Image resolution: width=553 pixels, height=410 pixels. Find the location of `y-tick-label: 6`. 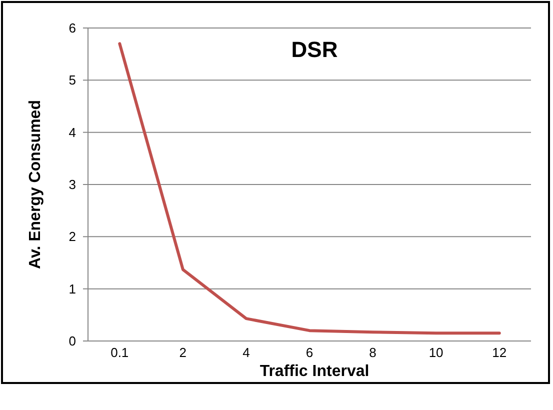

y-tick-label: 6 is located at coordinates (72, 28).